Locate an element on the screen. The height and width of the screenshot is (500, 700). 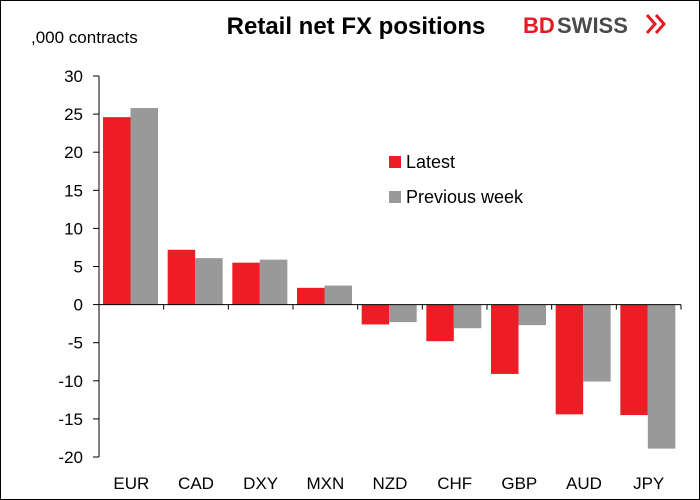
logo-text-swiss: SWISS is located at coordinates (592, 25).